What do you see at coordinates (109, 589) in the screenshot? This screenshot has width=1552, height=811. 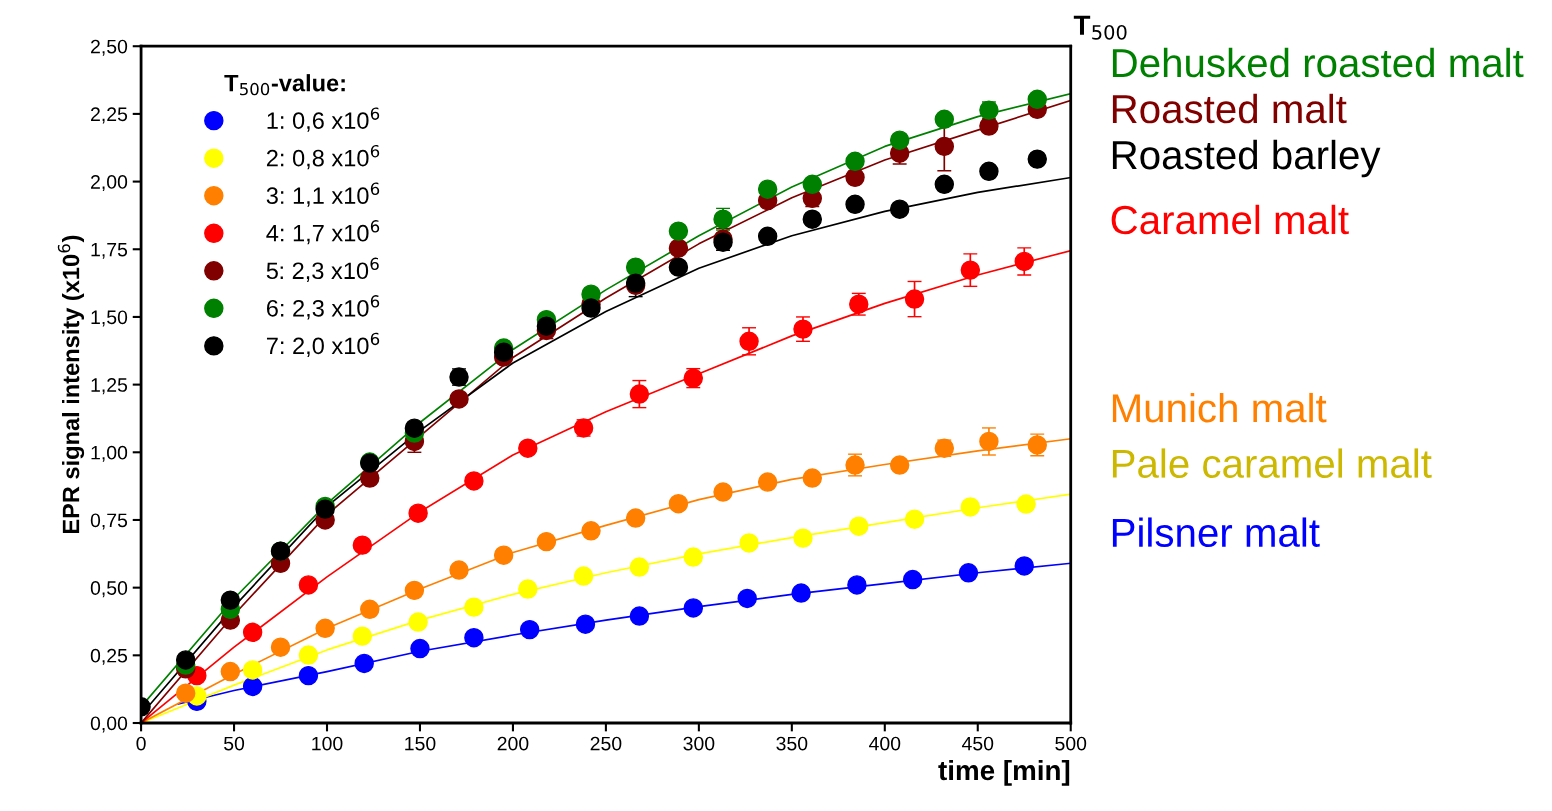 I see `y-tick-label: 0,50` at bounding box center [109, 589].